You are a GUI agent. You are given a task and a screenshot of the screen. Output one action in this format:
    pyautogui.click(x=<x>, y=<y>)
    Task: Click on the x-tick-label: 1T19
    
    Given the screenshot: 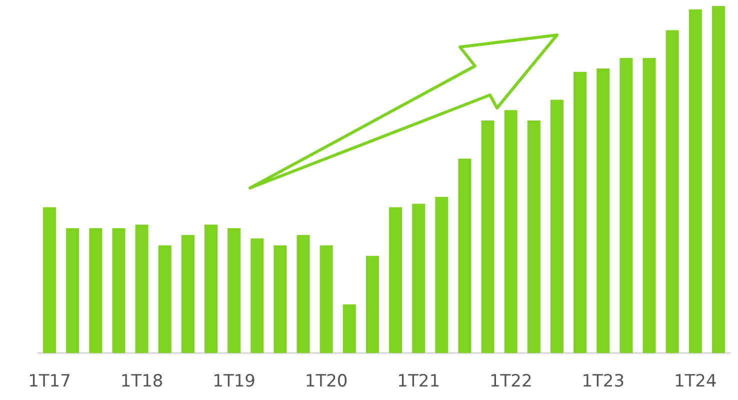 What is the action you would take?
    pyautogui.click(x=234, y=382)
    